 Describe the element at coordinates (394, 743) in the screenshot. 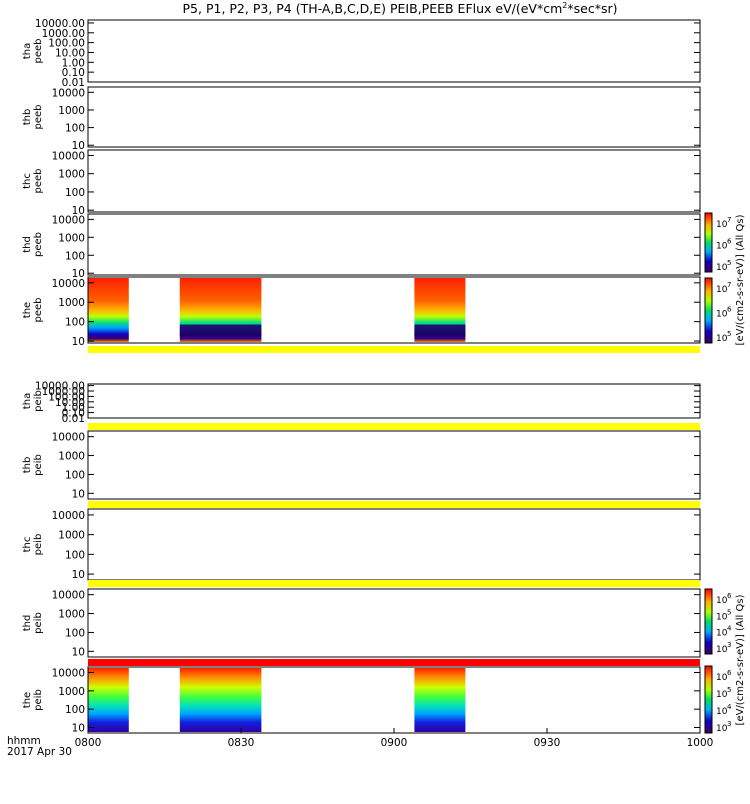

I see `x-tick-label: 0900` at that location.